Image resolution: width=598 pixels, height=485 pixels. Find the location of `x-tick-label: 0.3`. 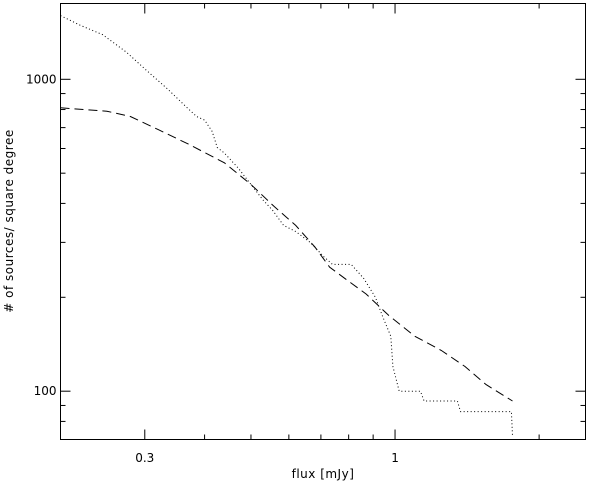

x-tick-label: 0.3 is located at coordinates (144, 458).